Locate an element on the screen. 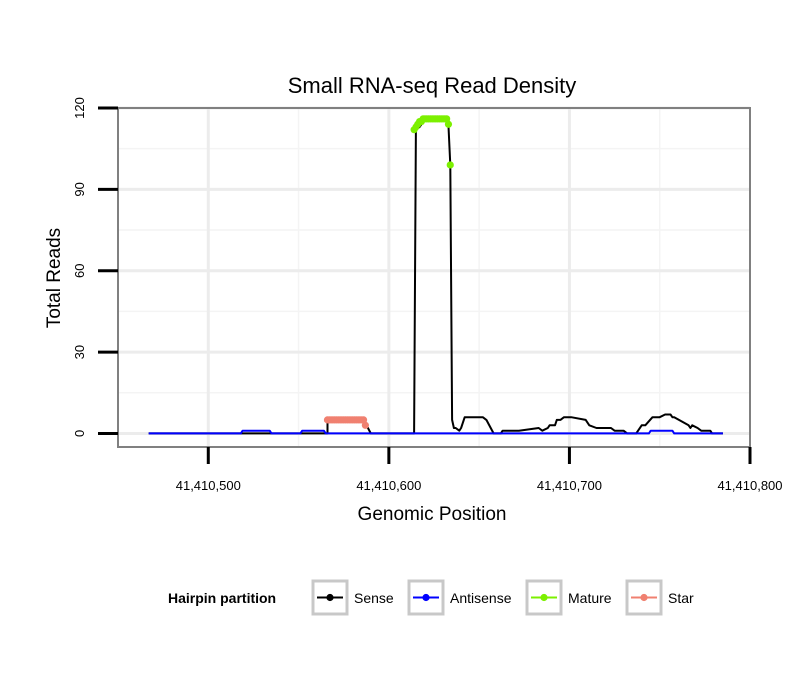 This screenshot has height=690, width=810. y-tick-label: 60 is located at coordinates (79, 270).